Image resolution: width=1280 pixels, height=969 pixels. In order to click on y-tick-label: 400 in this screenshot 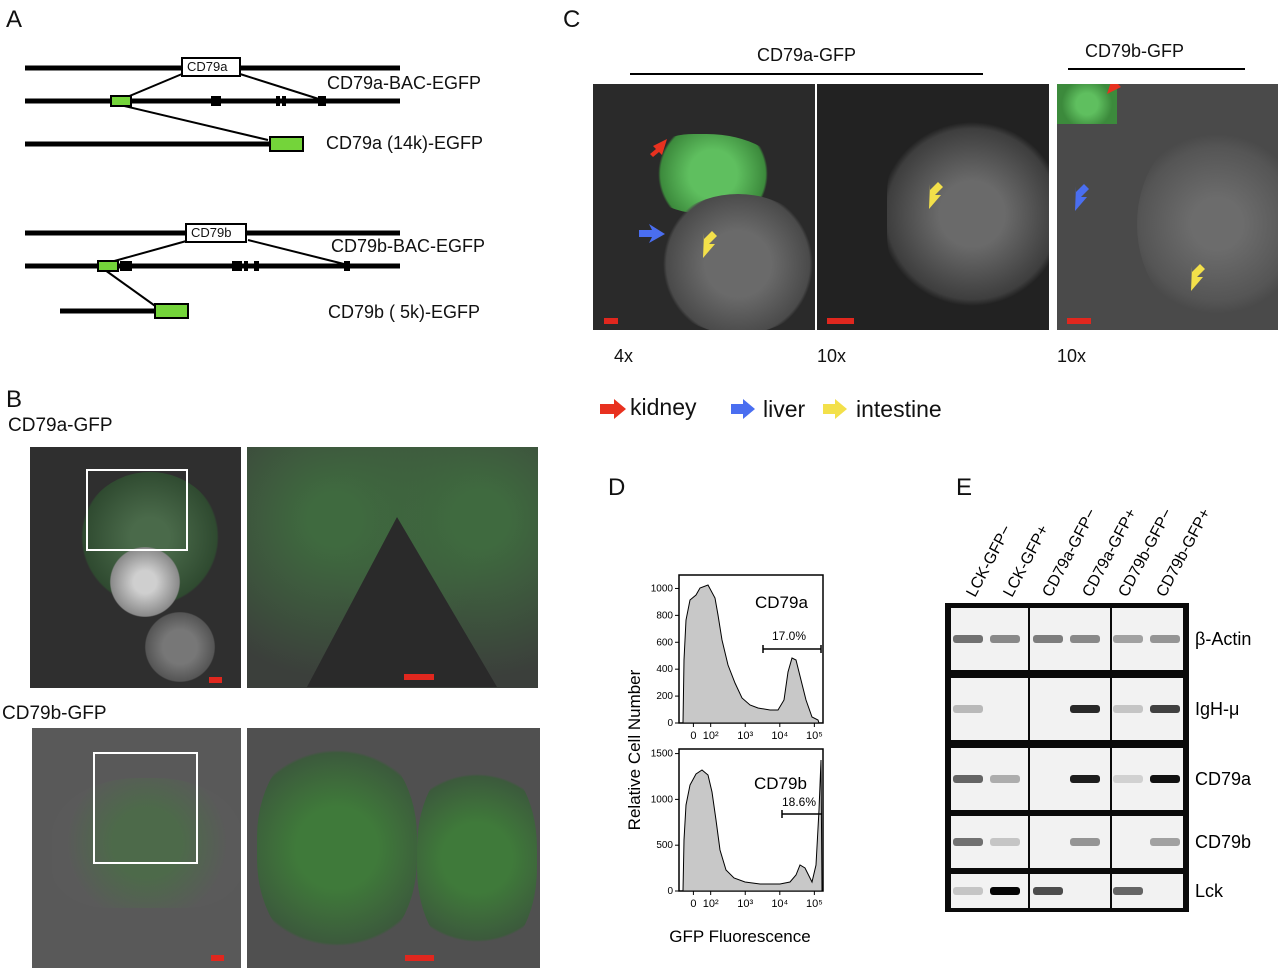, I will do `click(664, 669)`.